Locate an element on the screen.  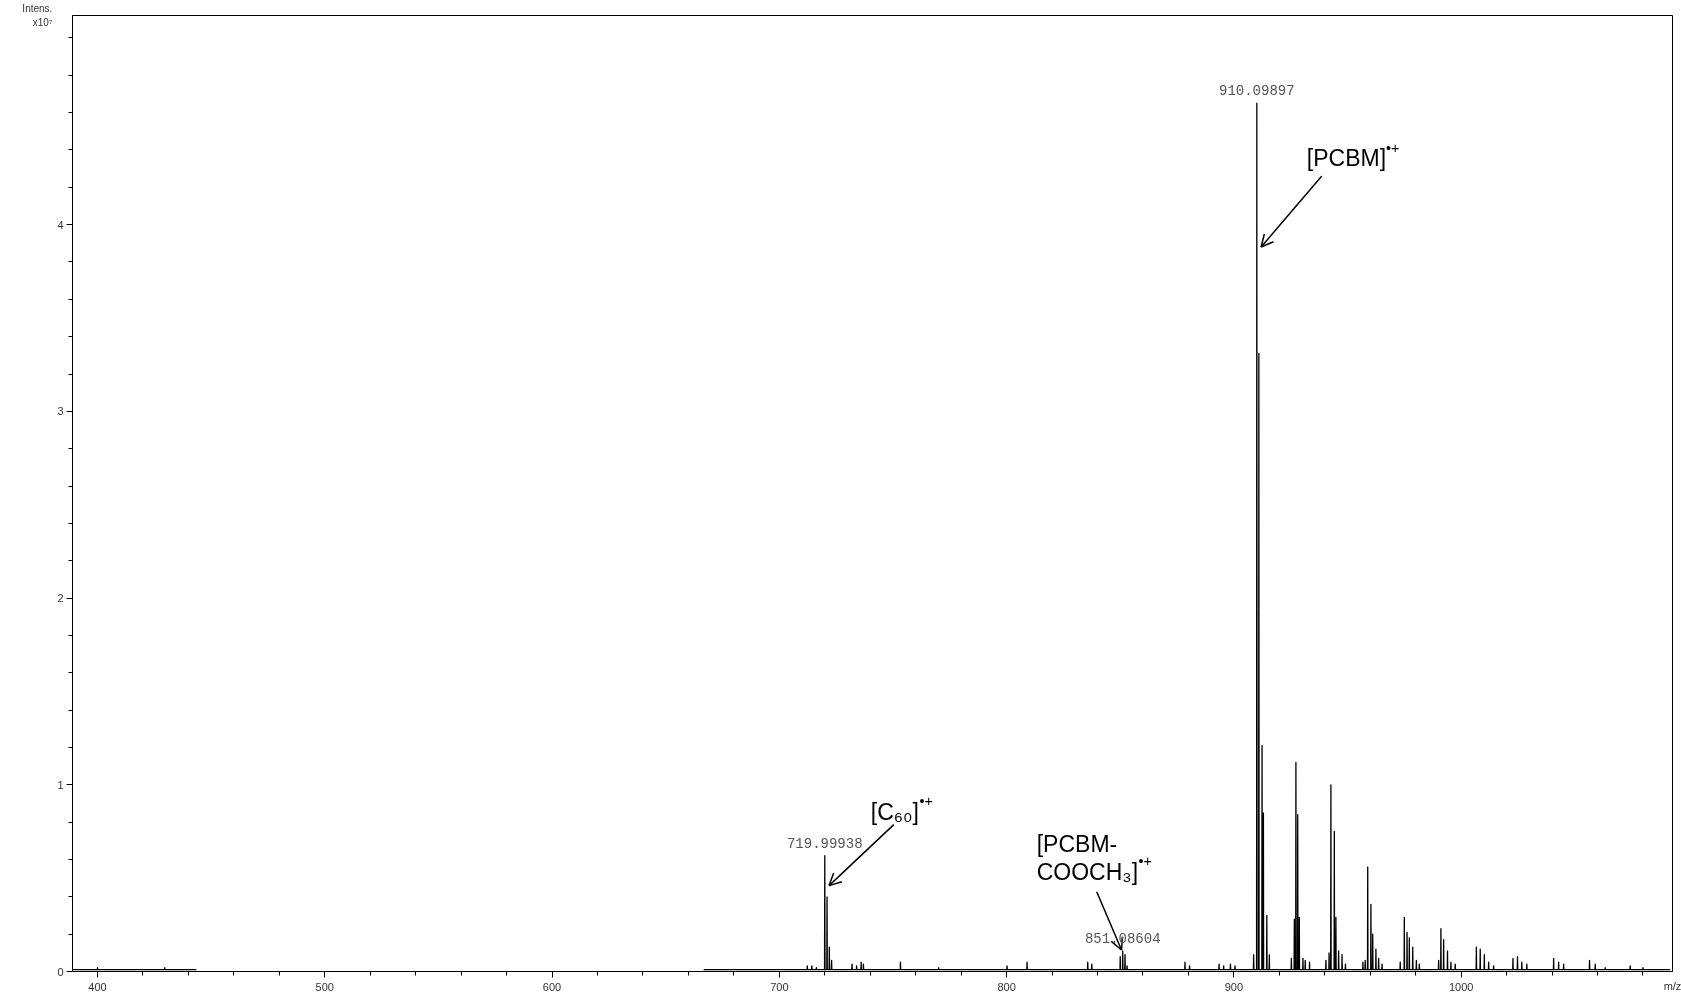
x-tick-label: 800 is located at coordinates (1006, 986).